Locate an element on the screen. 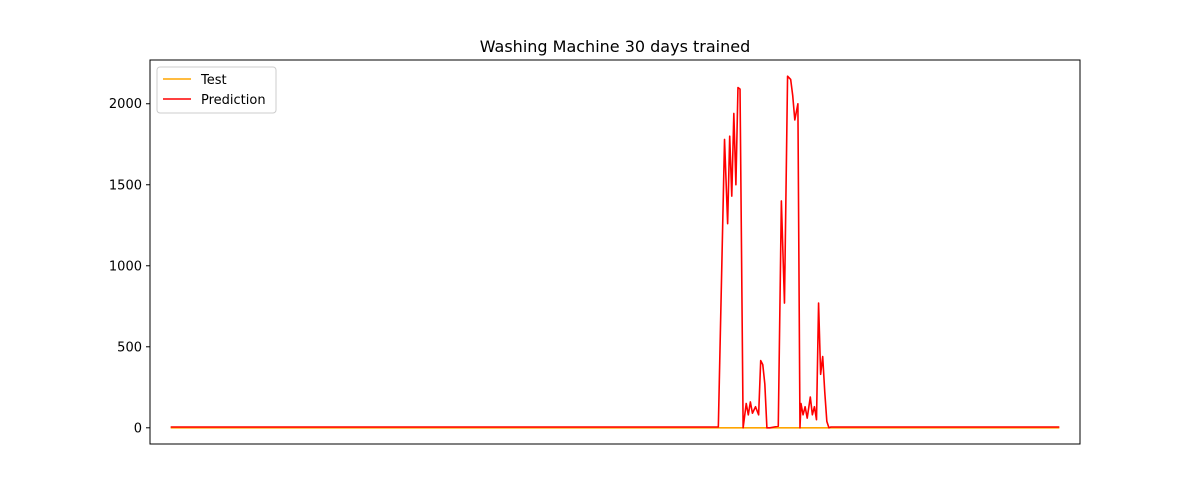  y-axis: 0 500 1000 1500 2000 is located at coordinates (129, 266).